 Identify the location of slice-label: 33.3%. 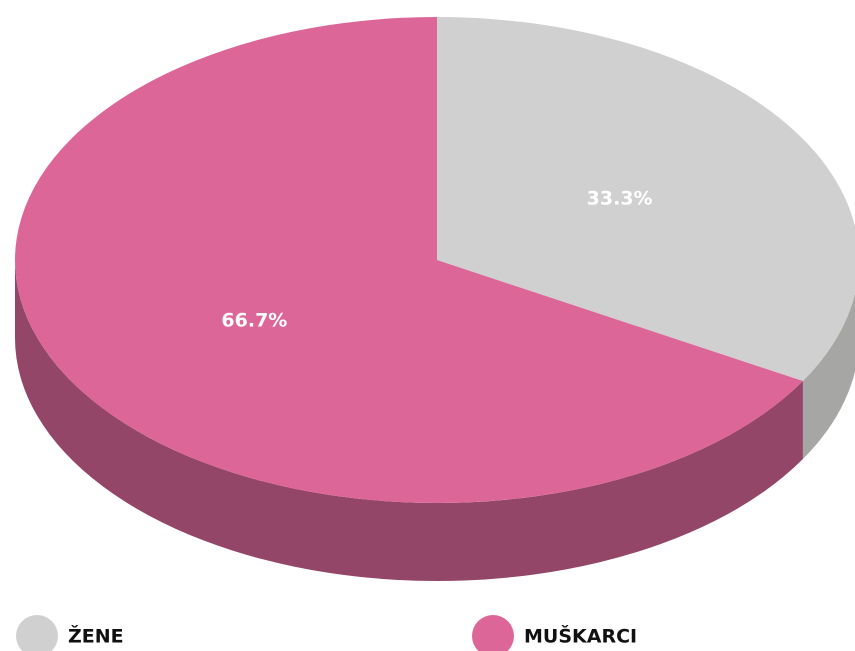
(620, 199).